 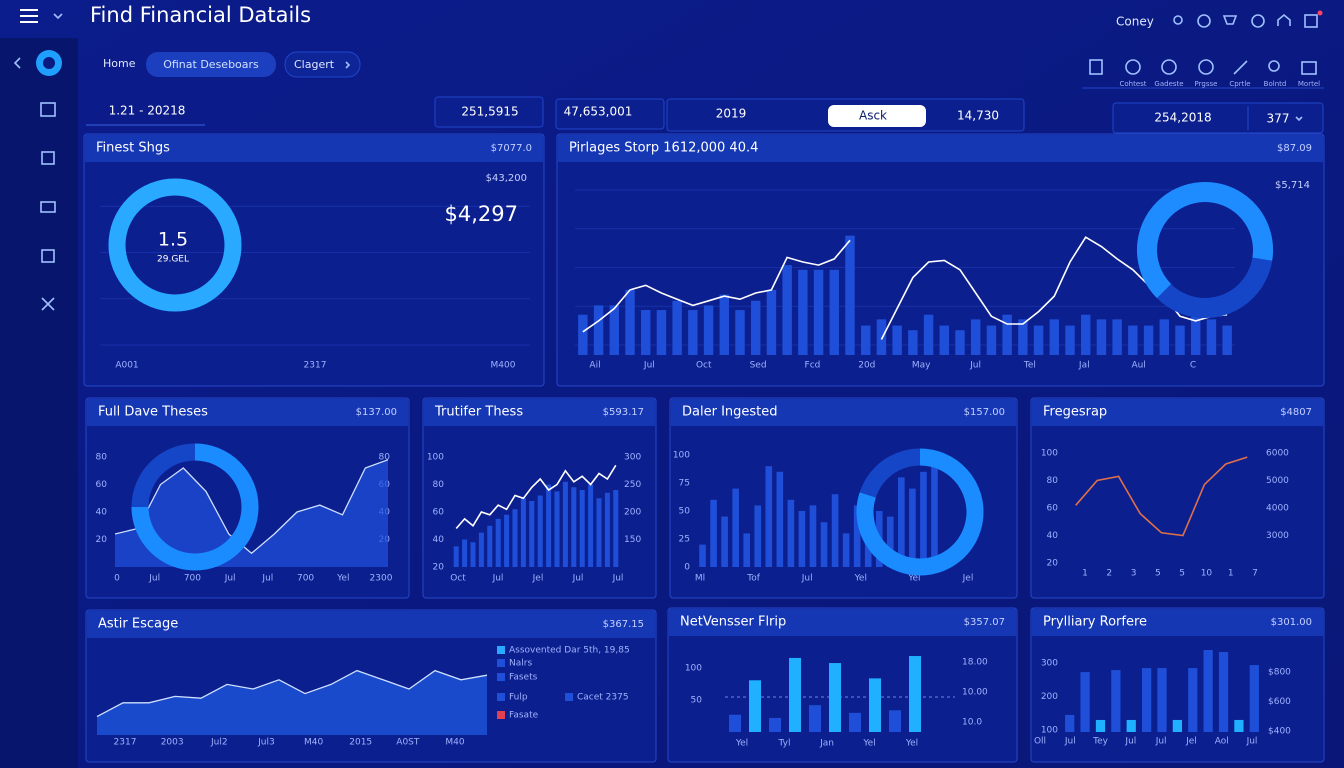 I want to click on y-tick-label: 0, so click(x=687, y=568).